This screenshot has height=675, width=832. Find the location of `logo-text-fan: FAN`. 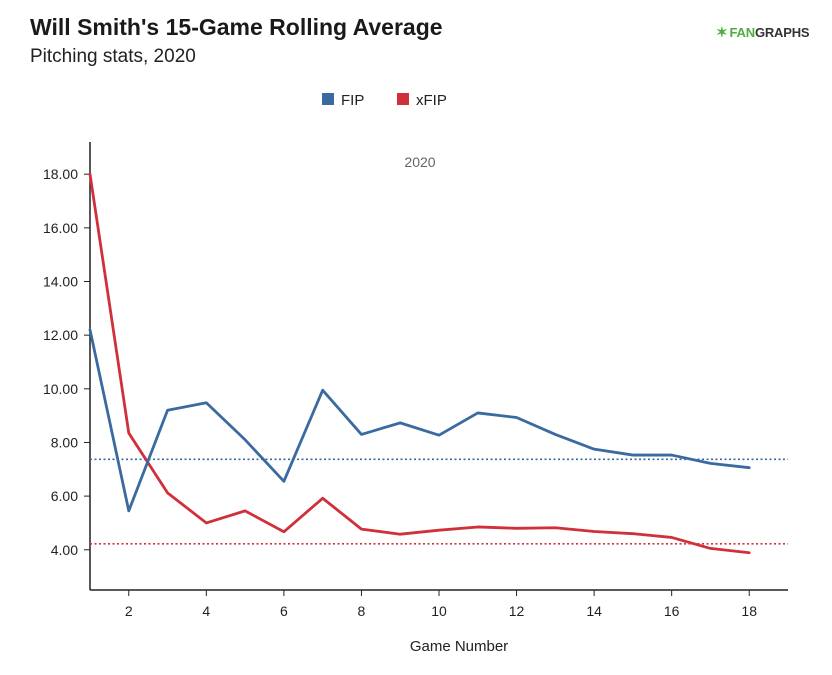

logo-text-fan: FAN is located at coordinates (742, 32).